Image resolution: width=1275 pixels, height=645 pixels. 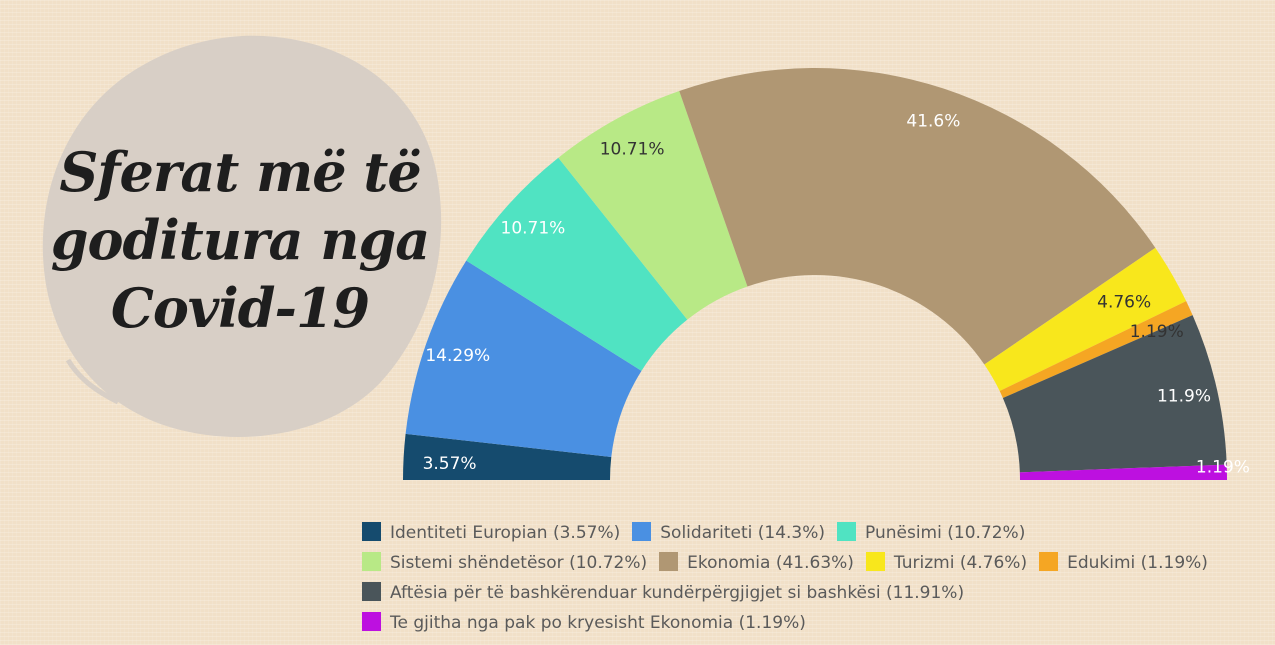 What do you see at coordinates (1223, 467) in the screenshot?
I see `data-label-te-gjitha-nga-pak-po-kryesisht-ekonomia: 1.19%` at bounding box center [1223, 467].